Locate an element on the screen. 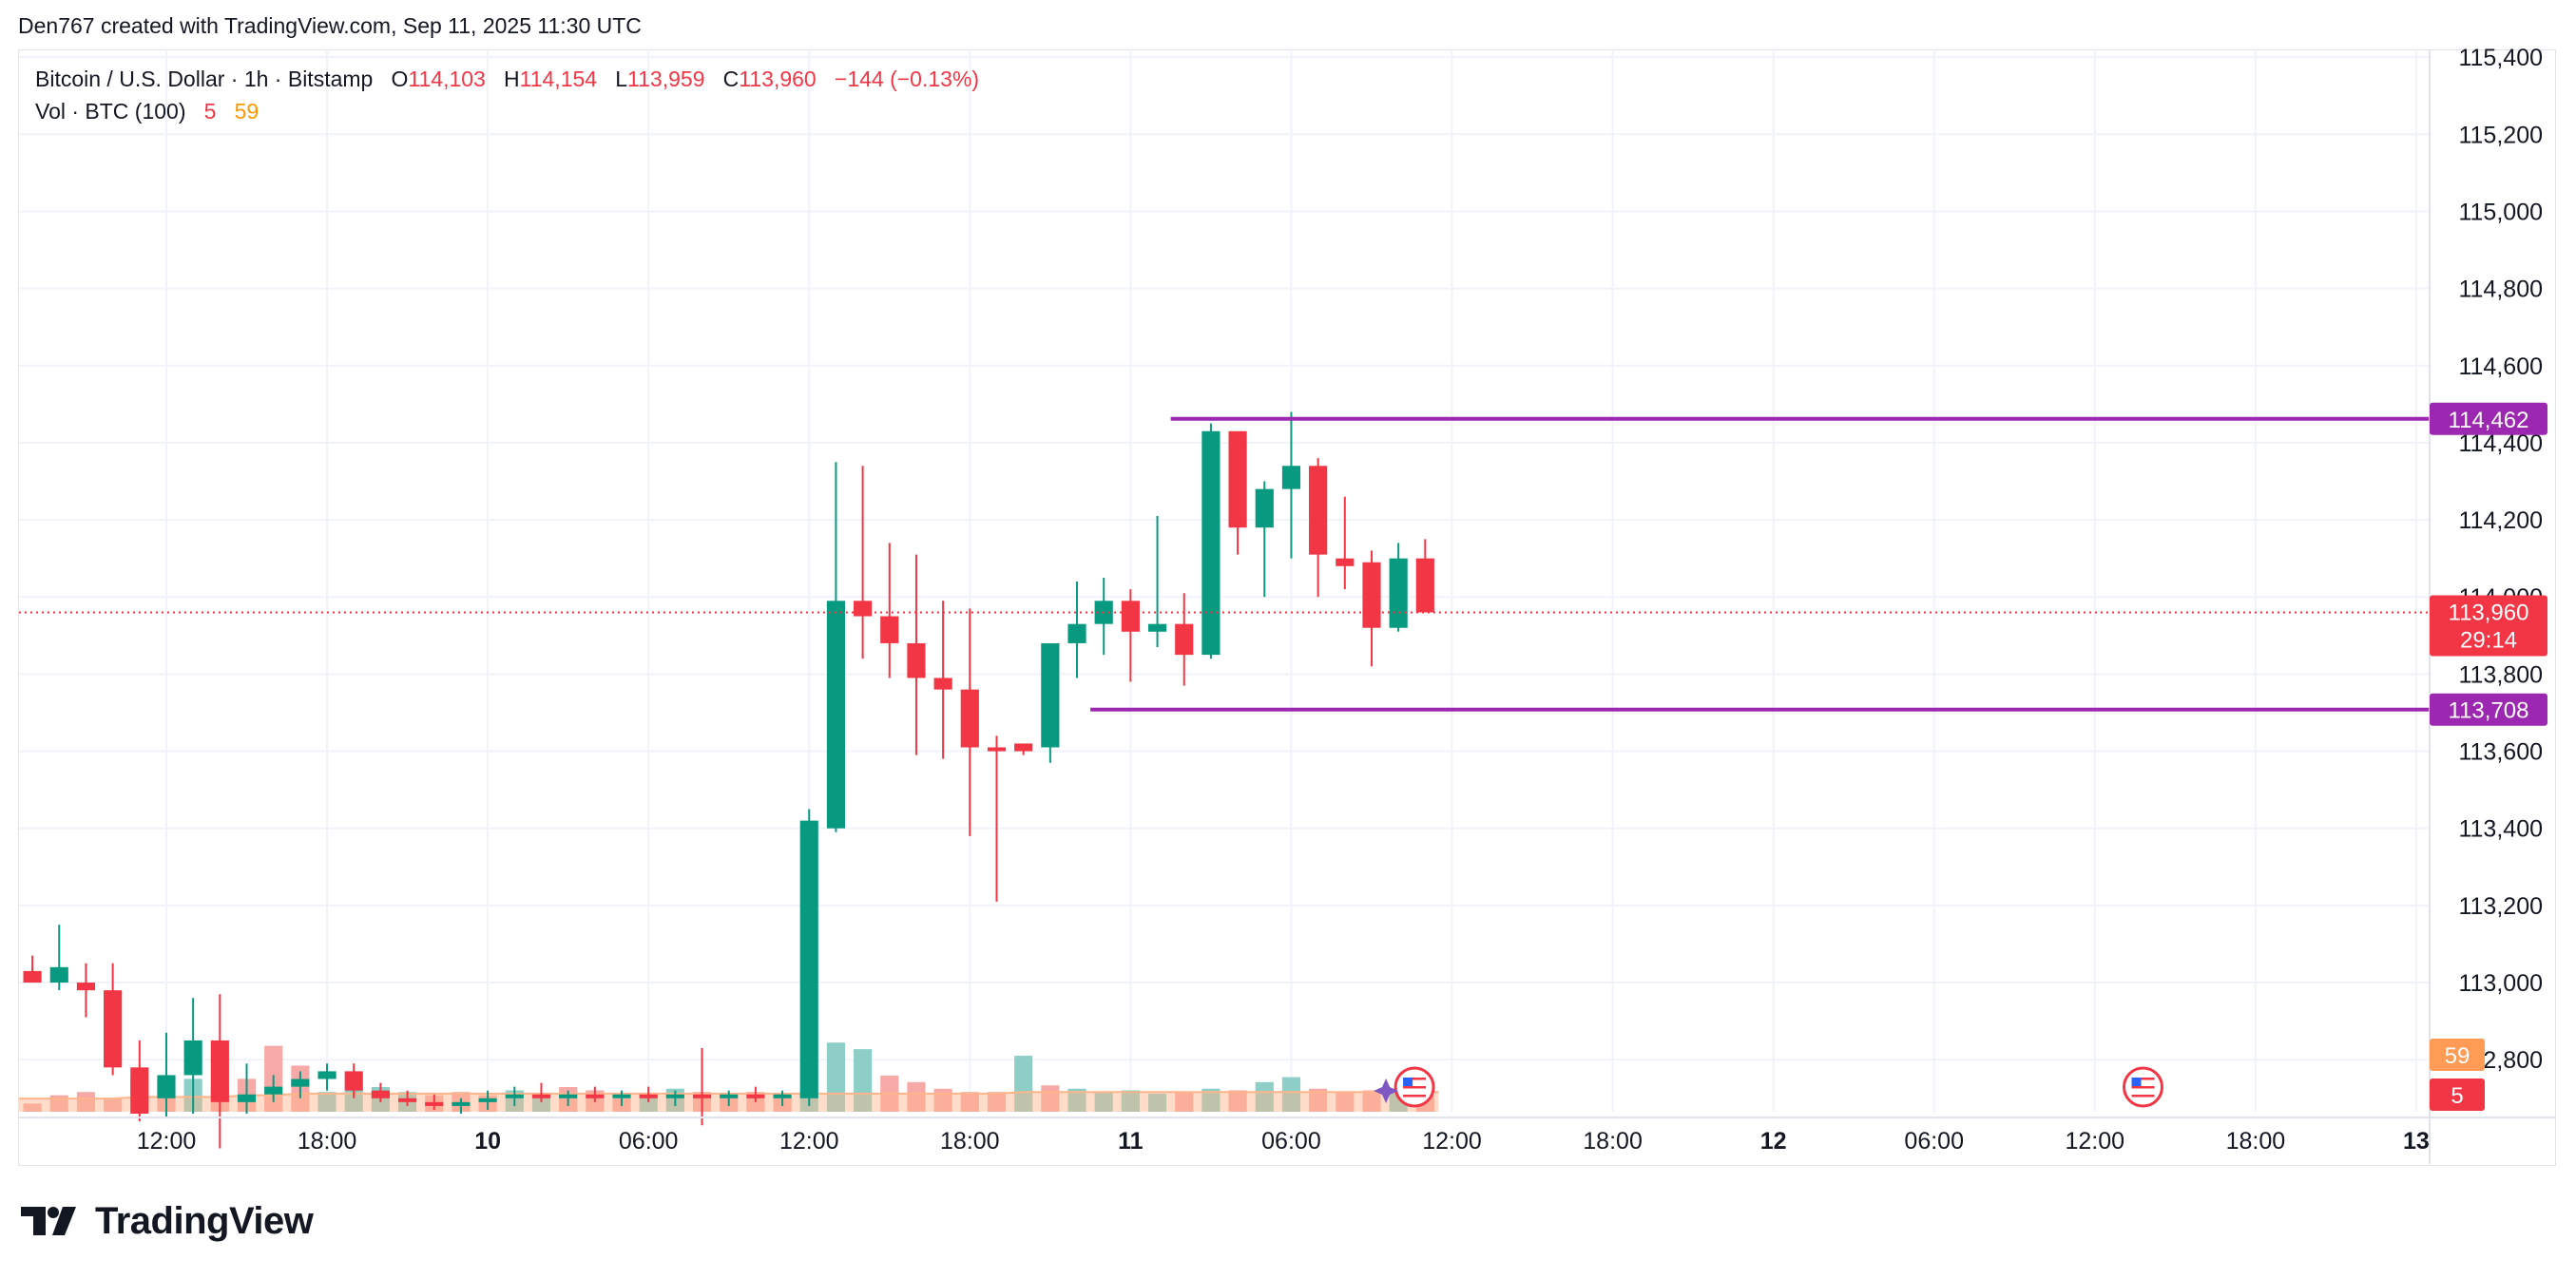 This screenshot has width=2576, height=1279. current-price-tag is located at coordinates (2488, 626).